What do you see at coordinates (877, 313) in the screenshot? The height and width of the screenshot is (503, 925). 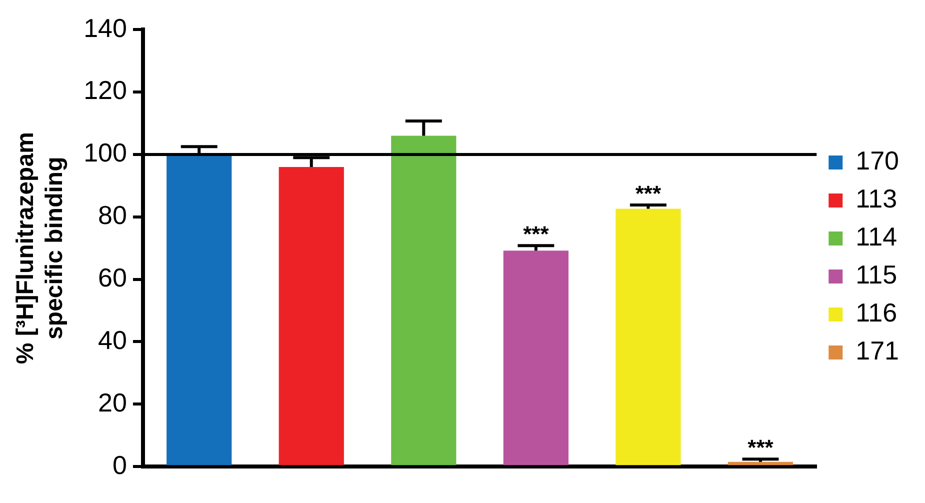 I see `legend-label: 116` at bounding box center [877, 313].